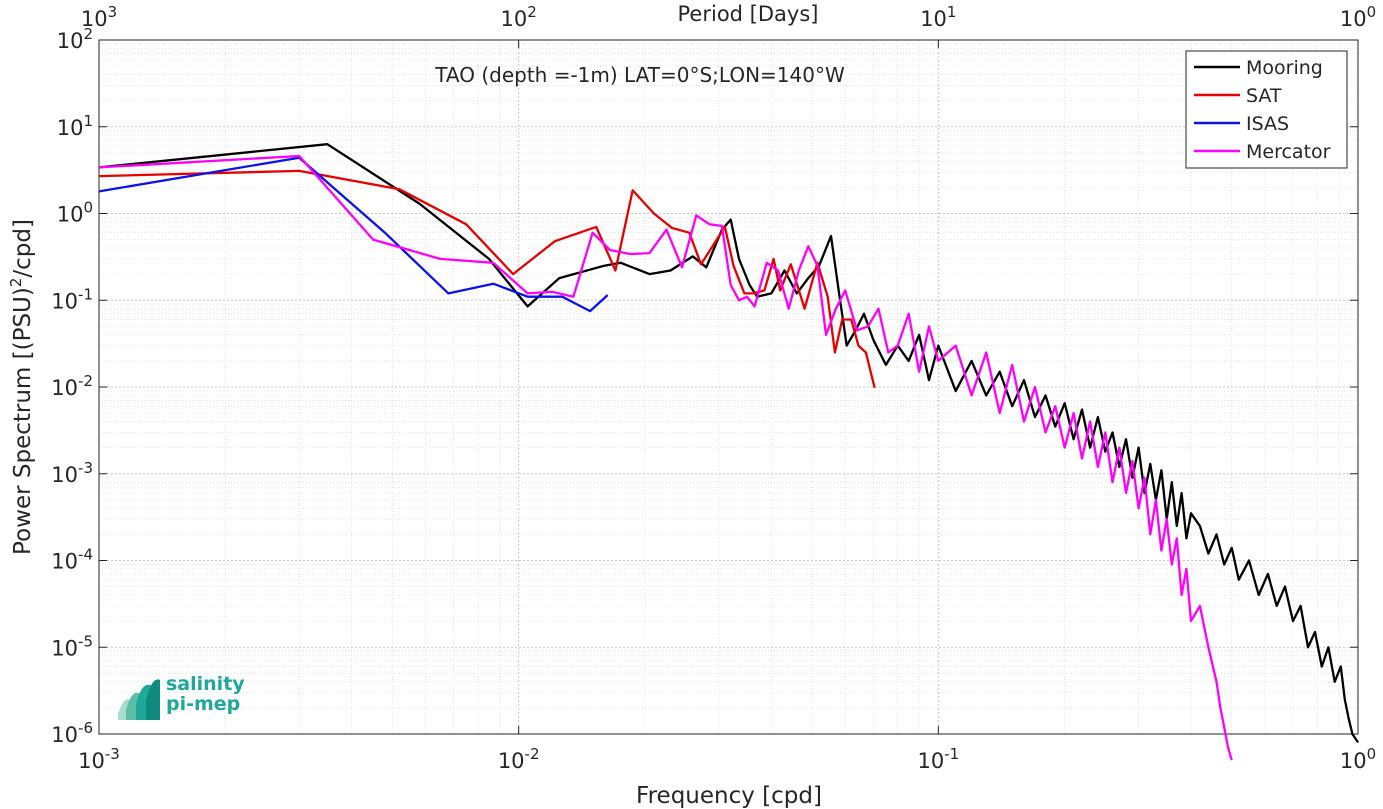 The width and height of the screenshot is (1383, 809). I want to click on legend-label-isas: ISAS, so click(1267, 124).